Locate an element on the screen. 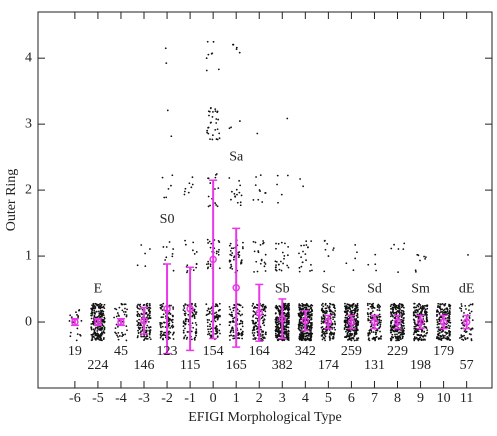 This screenshot has height=436, width=497. type-label: dE is located at coordinates (467, 288).